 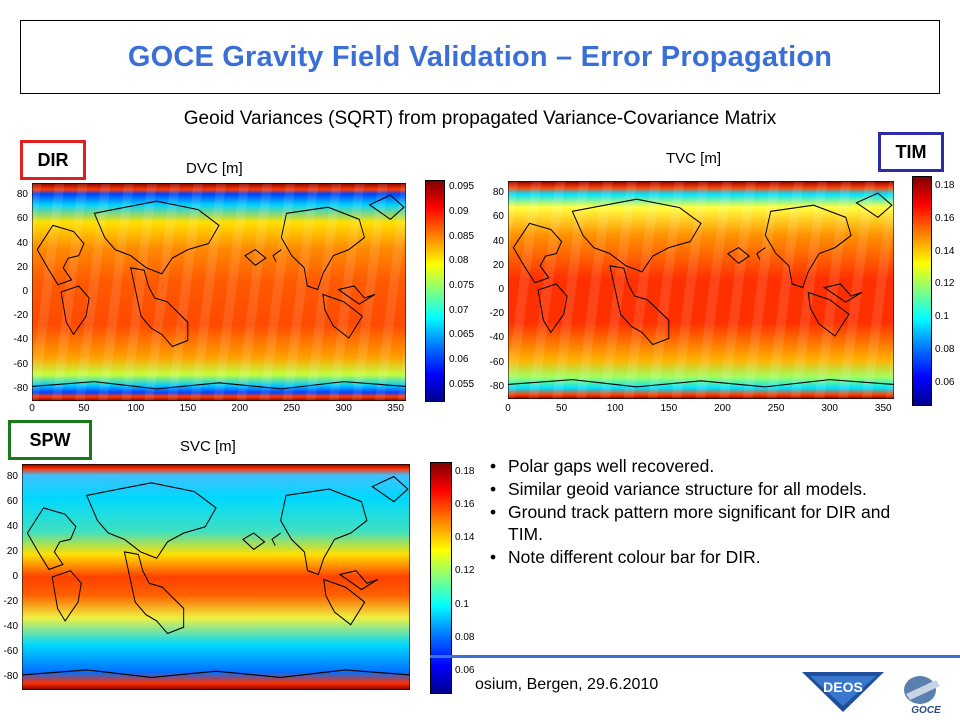 I want to click on tvc-map, so click(x=701, y=290).